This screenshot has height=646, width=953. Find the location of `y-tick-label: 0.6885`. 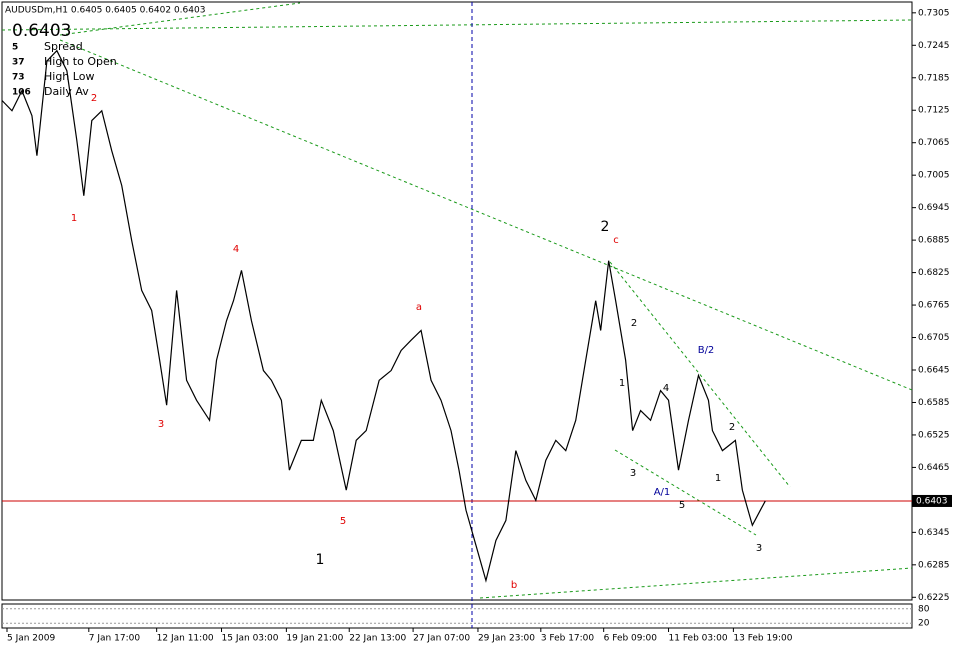

y-tick-label: 0.6885 is located at coordinates (934, 241).